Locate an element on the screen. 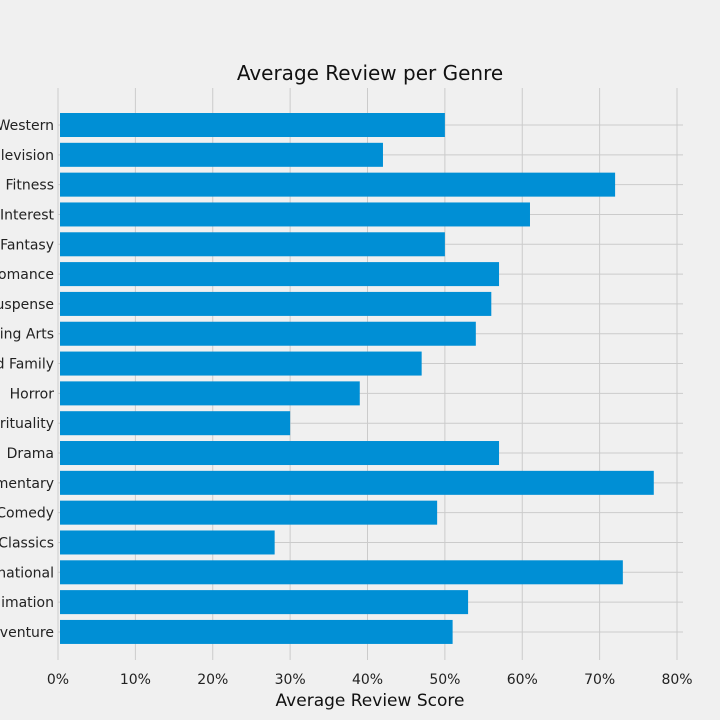 This screenshot has width=720, height=720. y-tick-label: Drama is located at coordinates (30, 454).